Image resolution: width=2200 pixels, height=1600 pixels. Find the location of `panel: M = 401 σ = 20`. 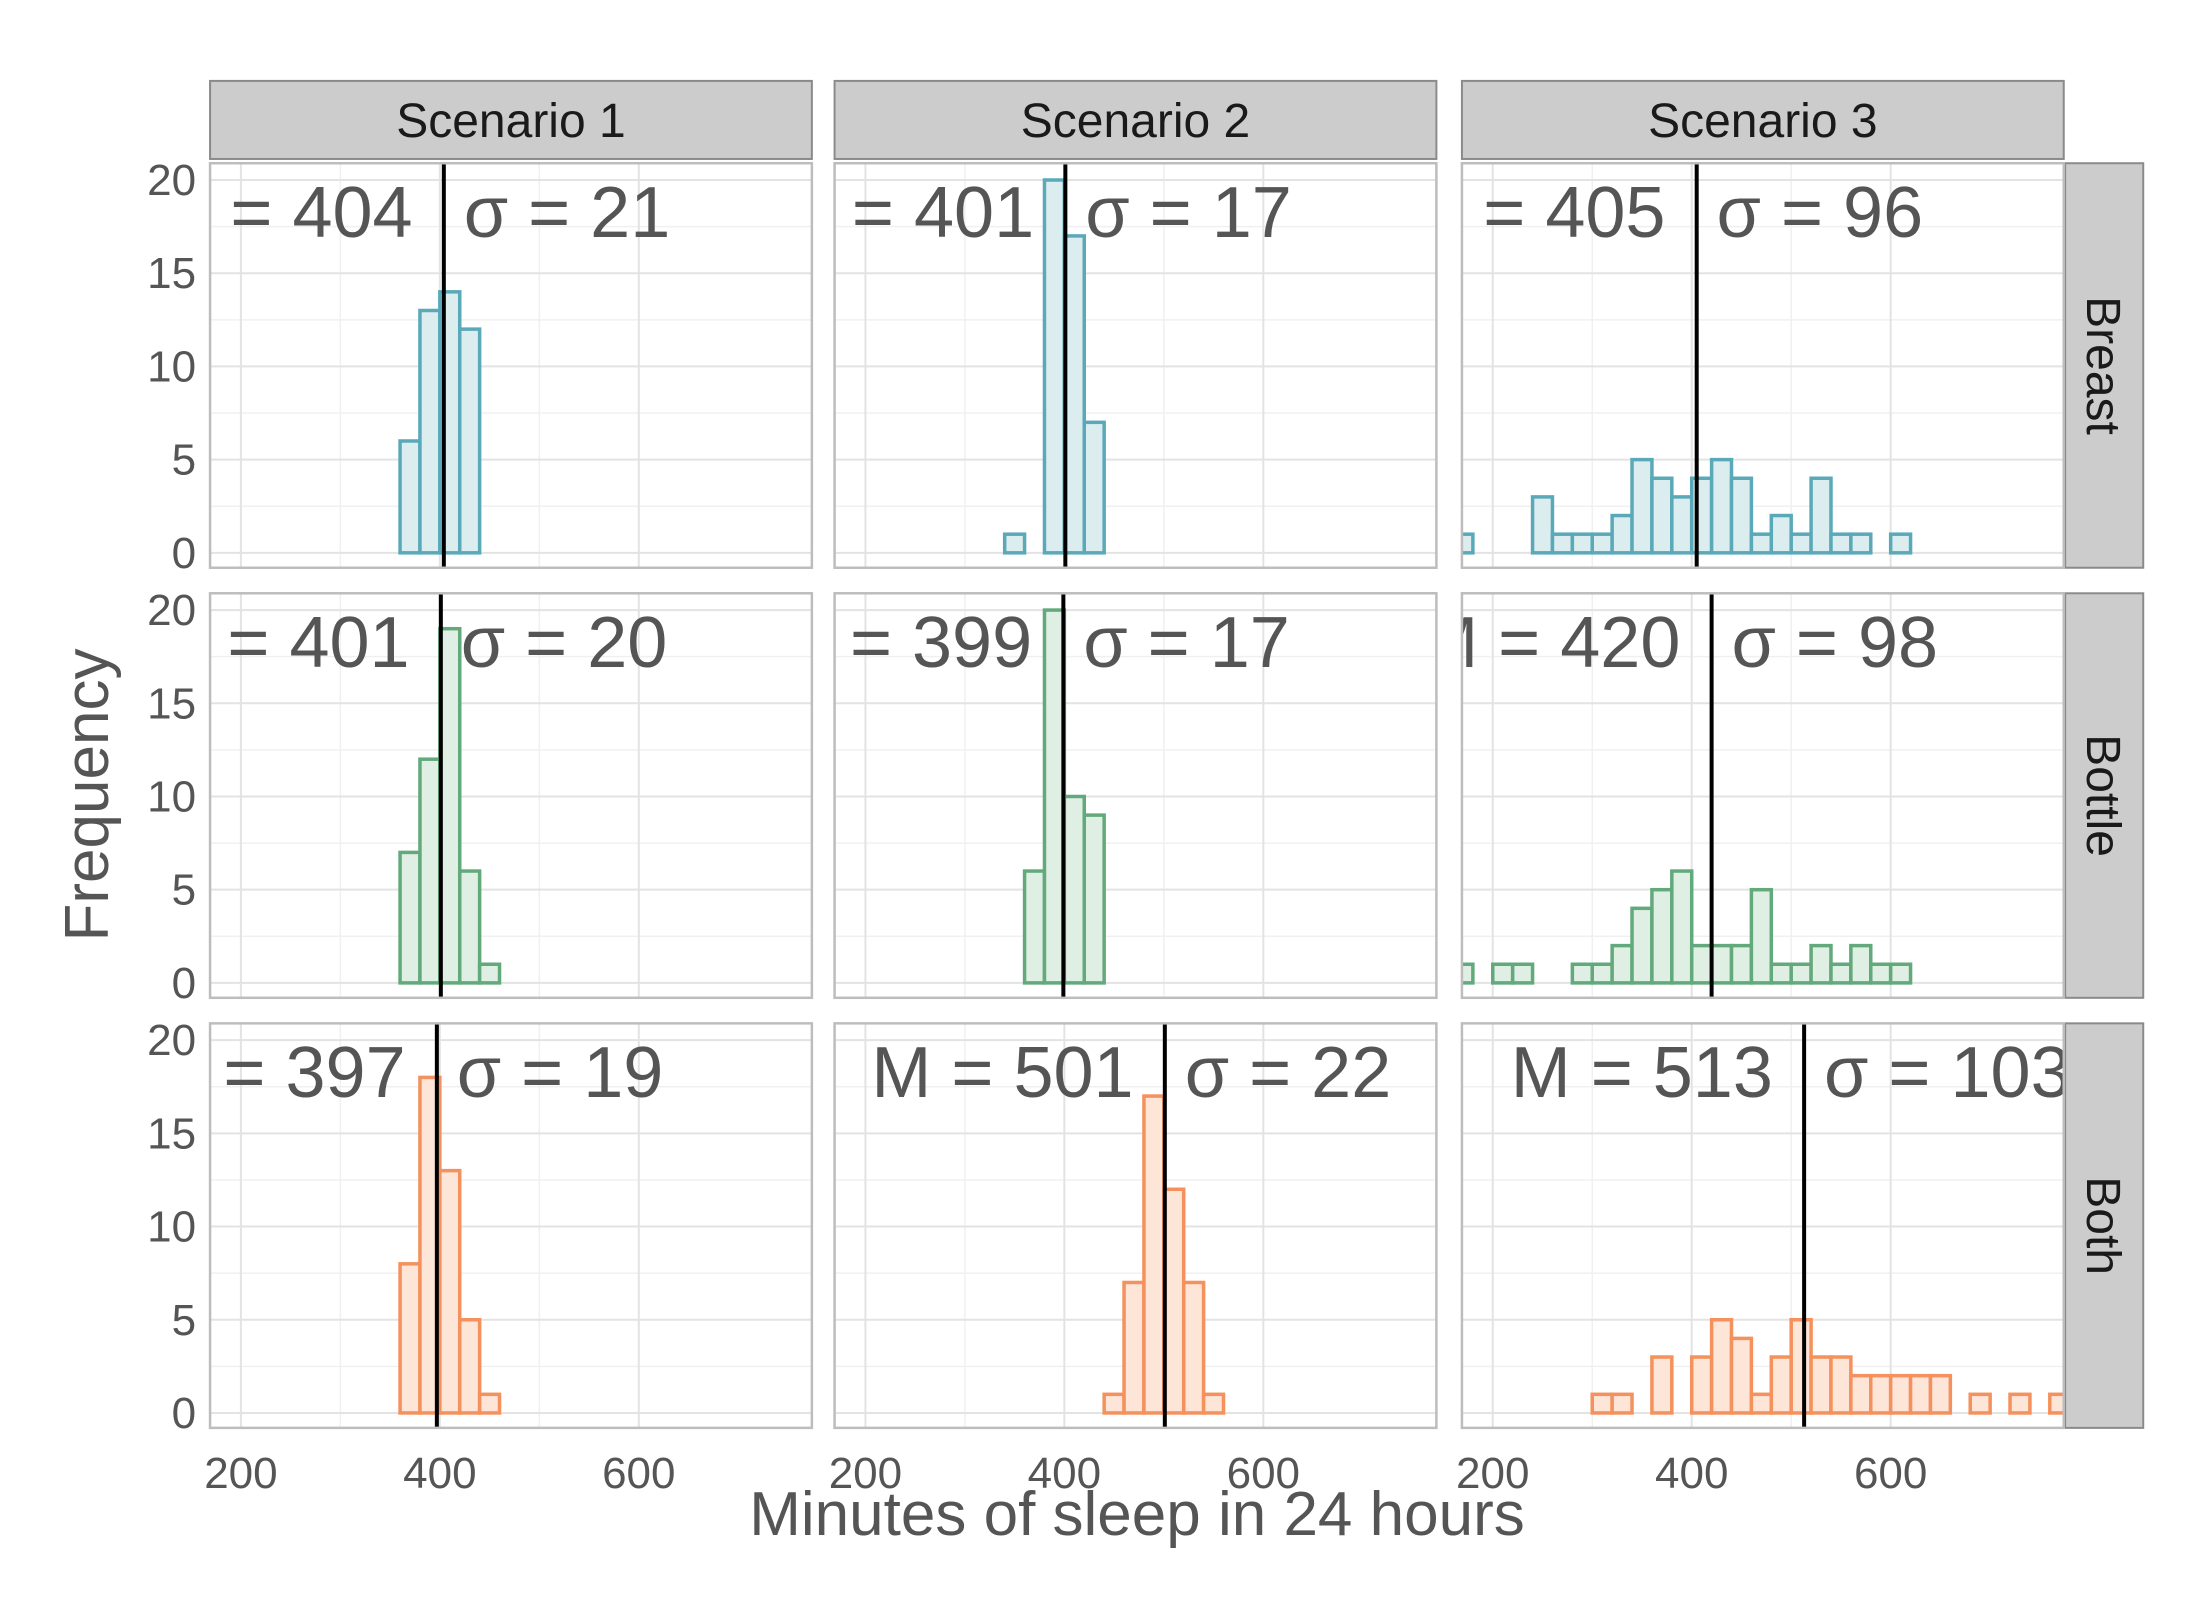

panel: M = 401 σ = 20 is located at coordinates (479, 795).